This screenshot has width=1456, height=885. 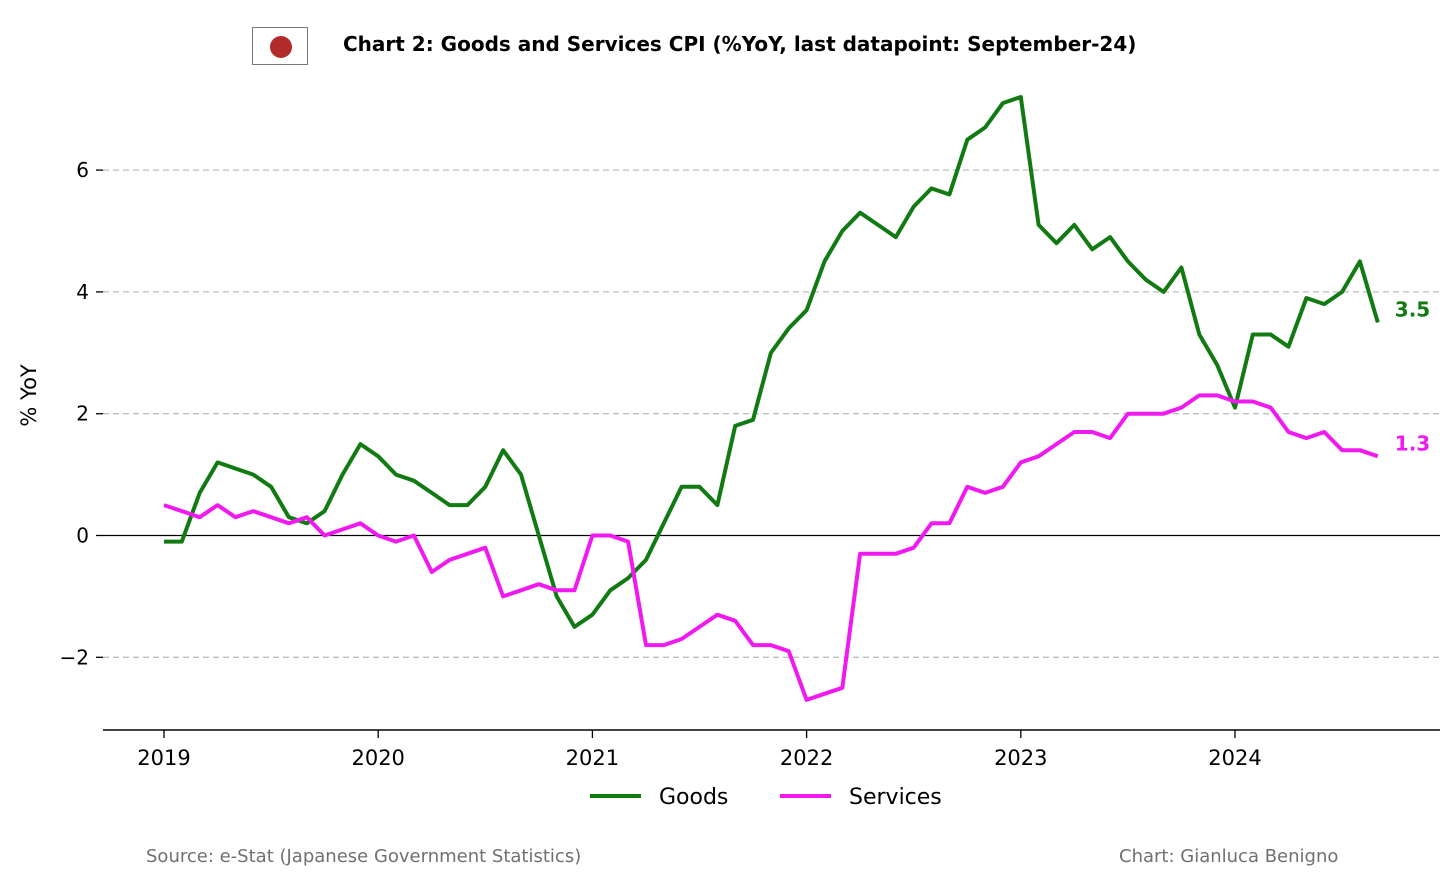 What do you see at coordinates (74, 657) in the screenshot?
I see `y-tick-label: −2` at bounding box center [74, 657].